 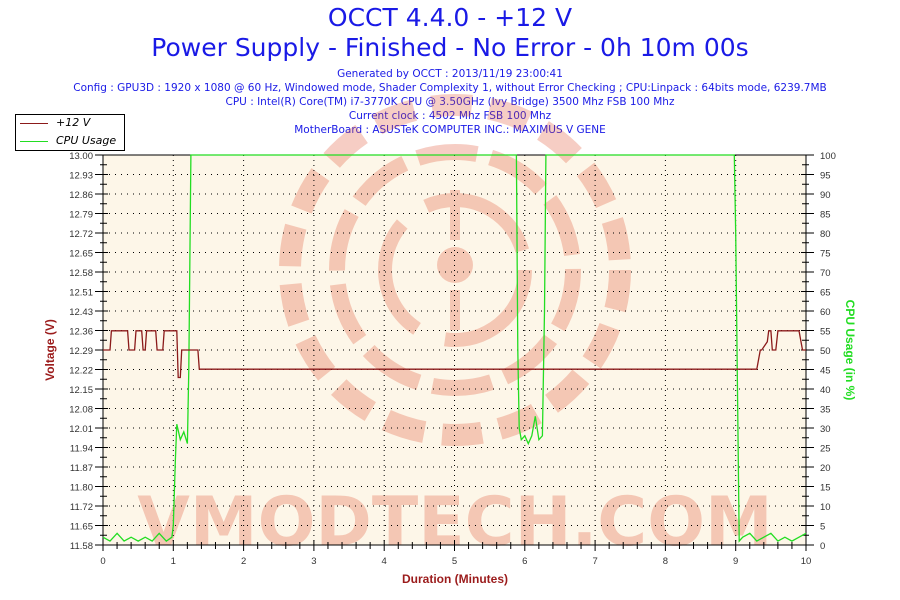 I want to click on svg-text: 11.80, so click(x=81, y=488).